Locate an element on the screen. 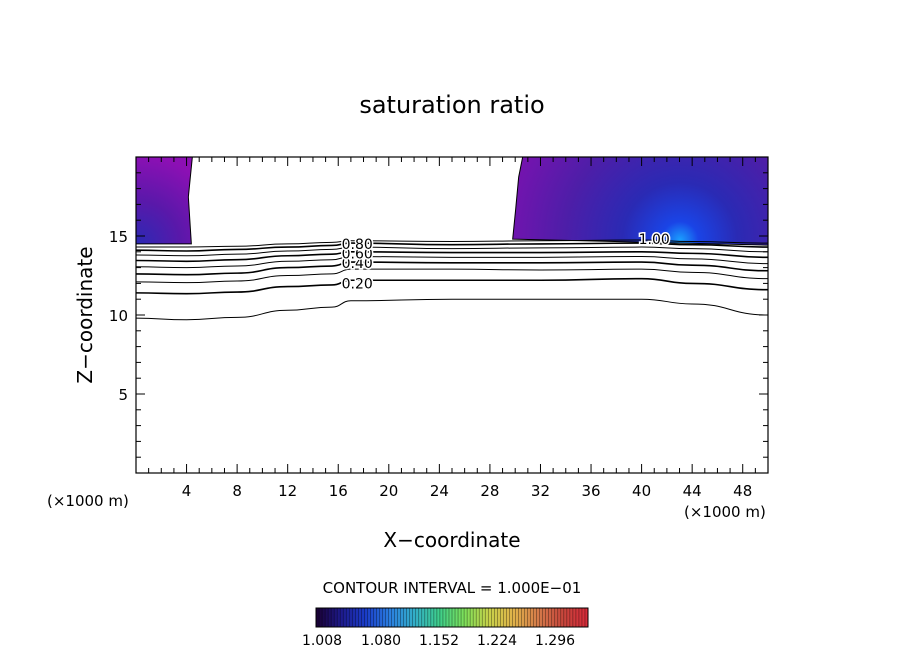 The height and width of the screenshot is (654, 904). y-tick-label: 10 is located at coordinates (118, 316).